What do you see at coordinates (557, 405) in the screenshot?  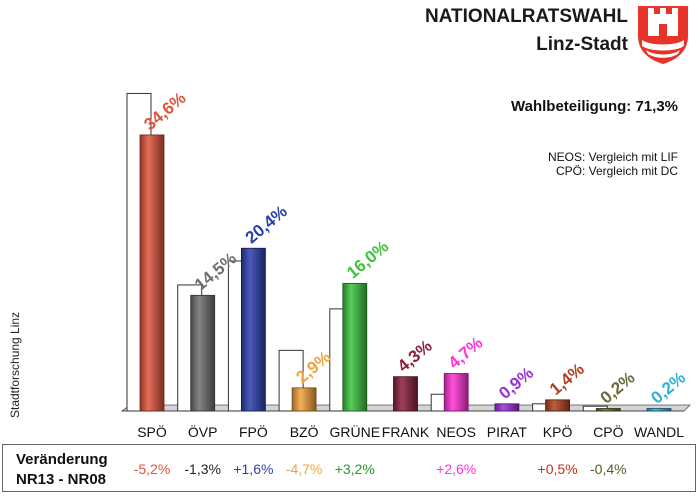 I see `bar-kp` at bounding box center [557, 405].